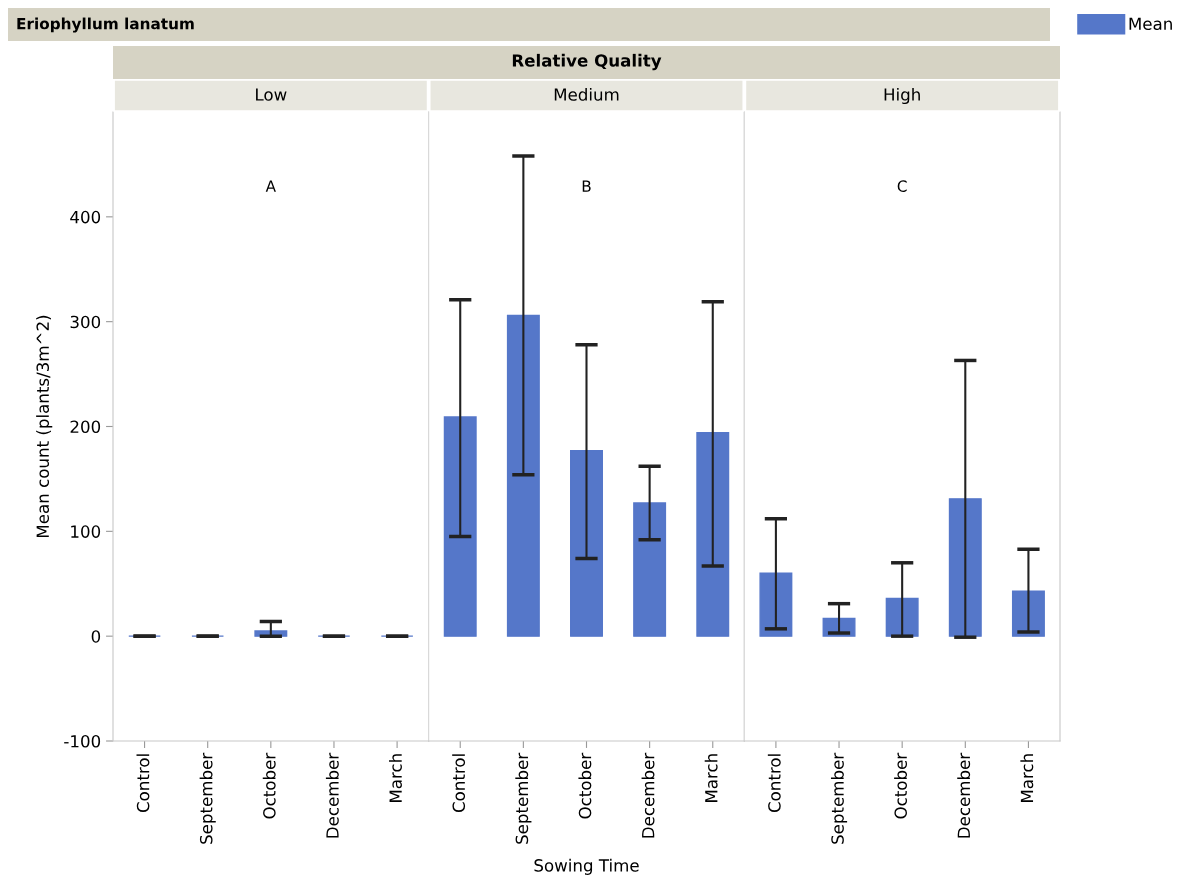 This screenshot has height=886, width=1185. I want to click on annotation: B, so click(586, 186).